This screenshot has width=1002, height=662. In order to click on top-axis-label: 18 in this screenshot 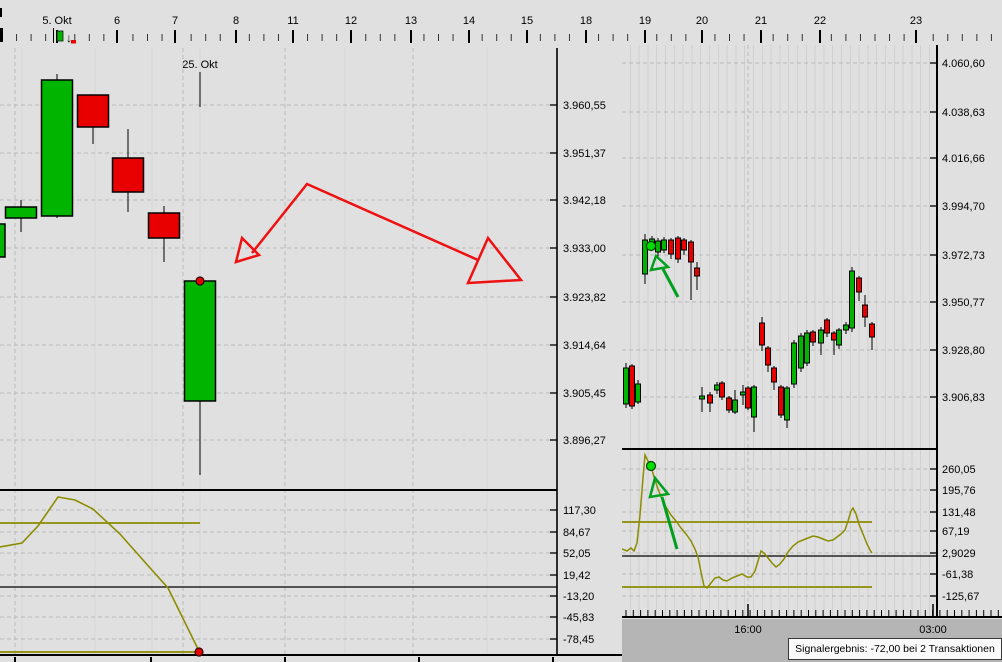, I will do `click(586, 21)`.